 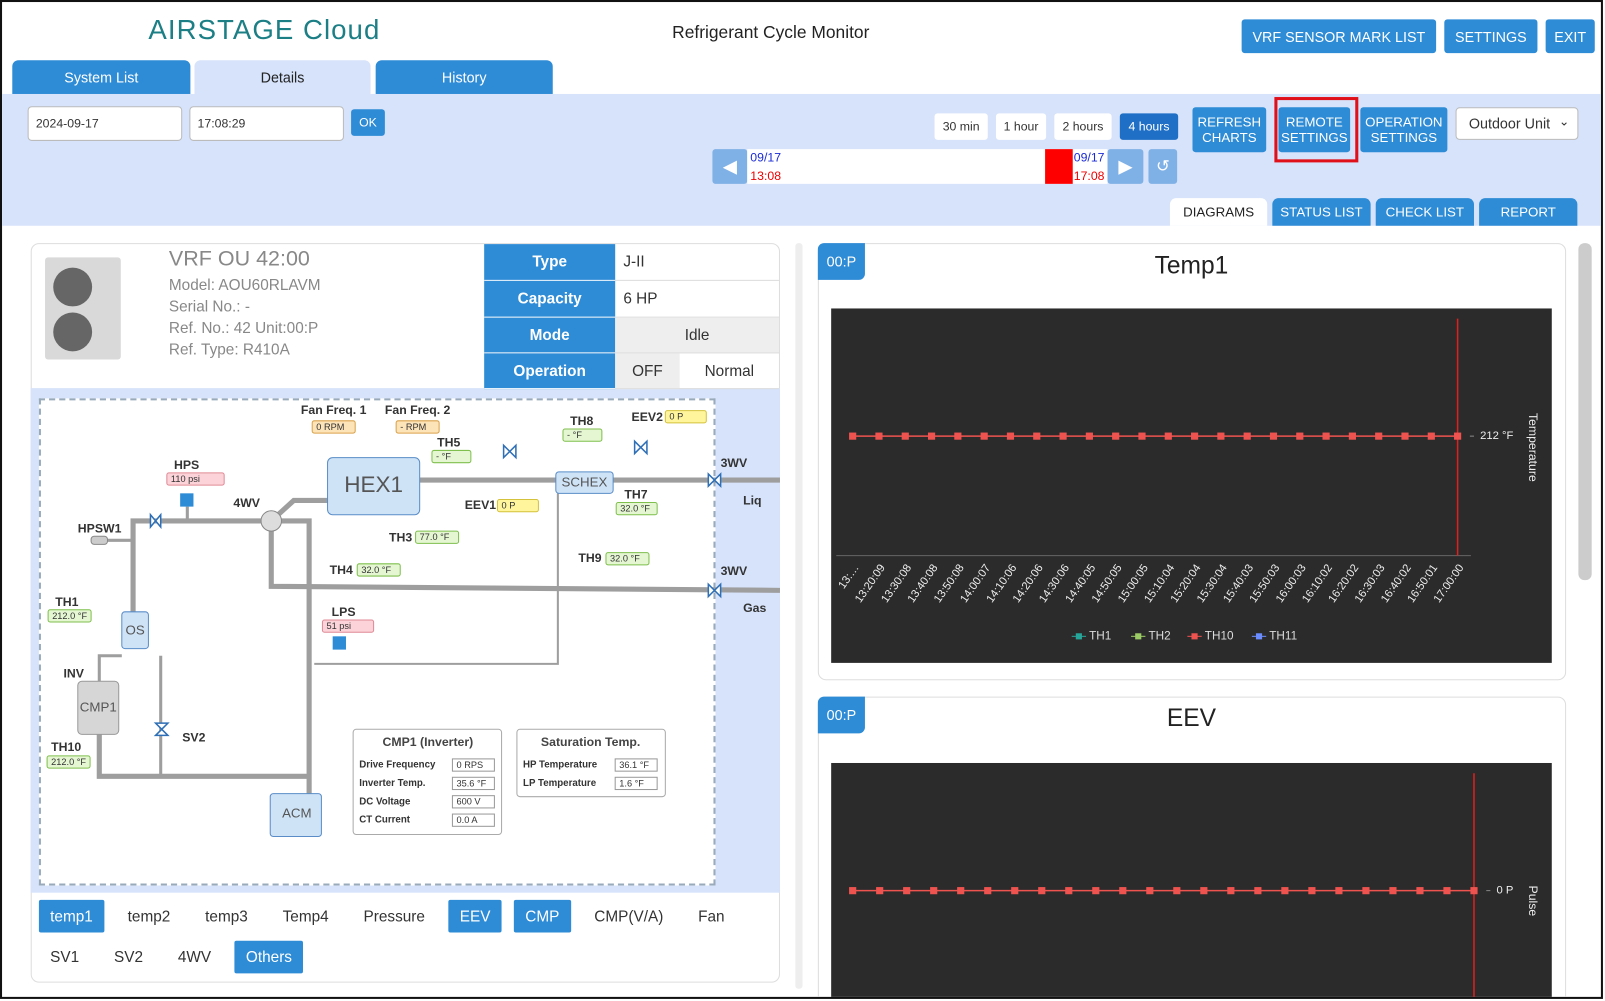 What do you see at coordinates (1218, 212) in the screenshot?
I see `view-tab-active: DIAGRAMS` at bounding box center [1218, 212].